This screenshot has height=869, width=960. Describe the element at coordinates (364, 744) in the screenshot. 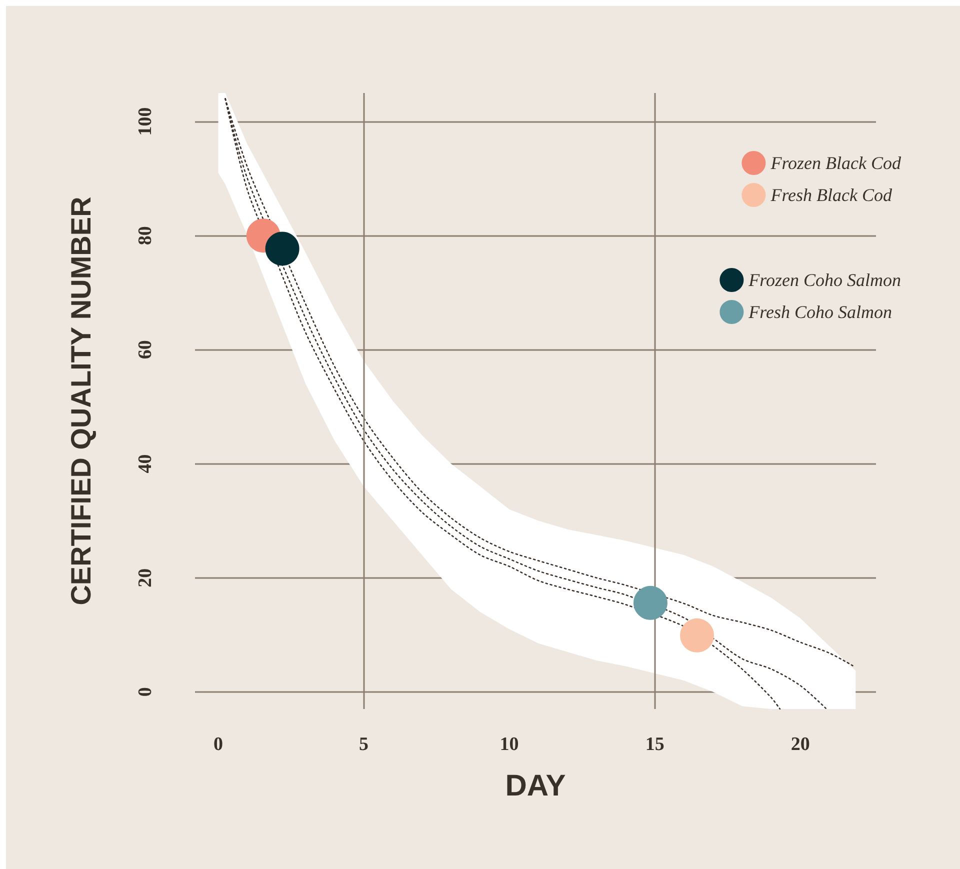

I see `x-tick-label: 5` at that location.